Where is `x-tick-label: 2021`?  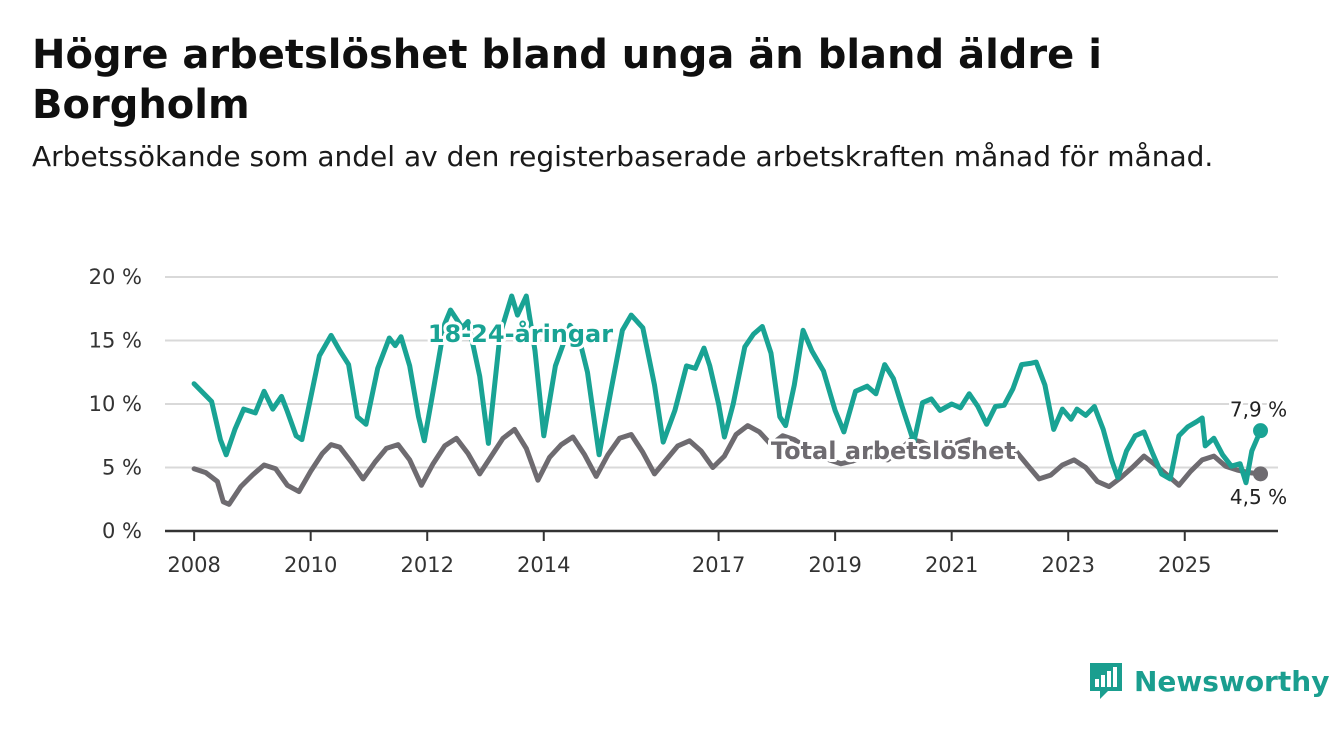 x-tick-label: 2021 is located at coordinates (951, 565).